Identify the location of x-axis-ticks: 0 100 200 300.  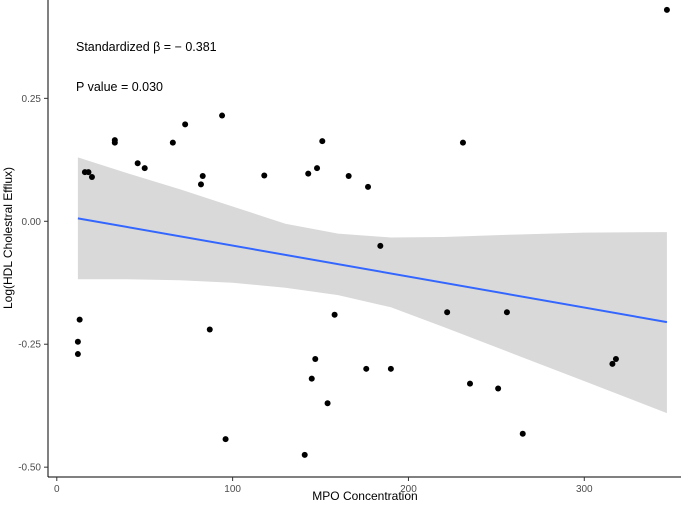
(323, 486).